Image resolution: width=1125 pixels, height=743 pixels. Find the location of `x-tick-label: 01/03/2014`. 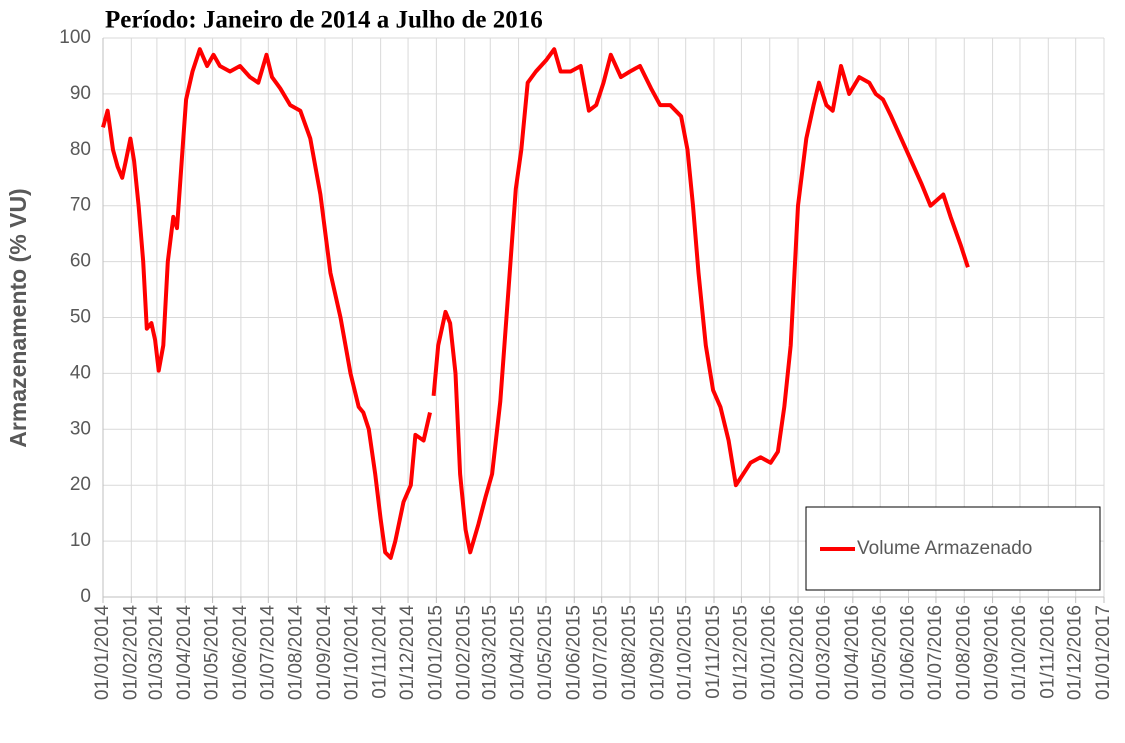

x-tick-label: 01/03/2014 is located at coordinates (156, 653).